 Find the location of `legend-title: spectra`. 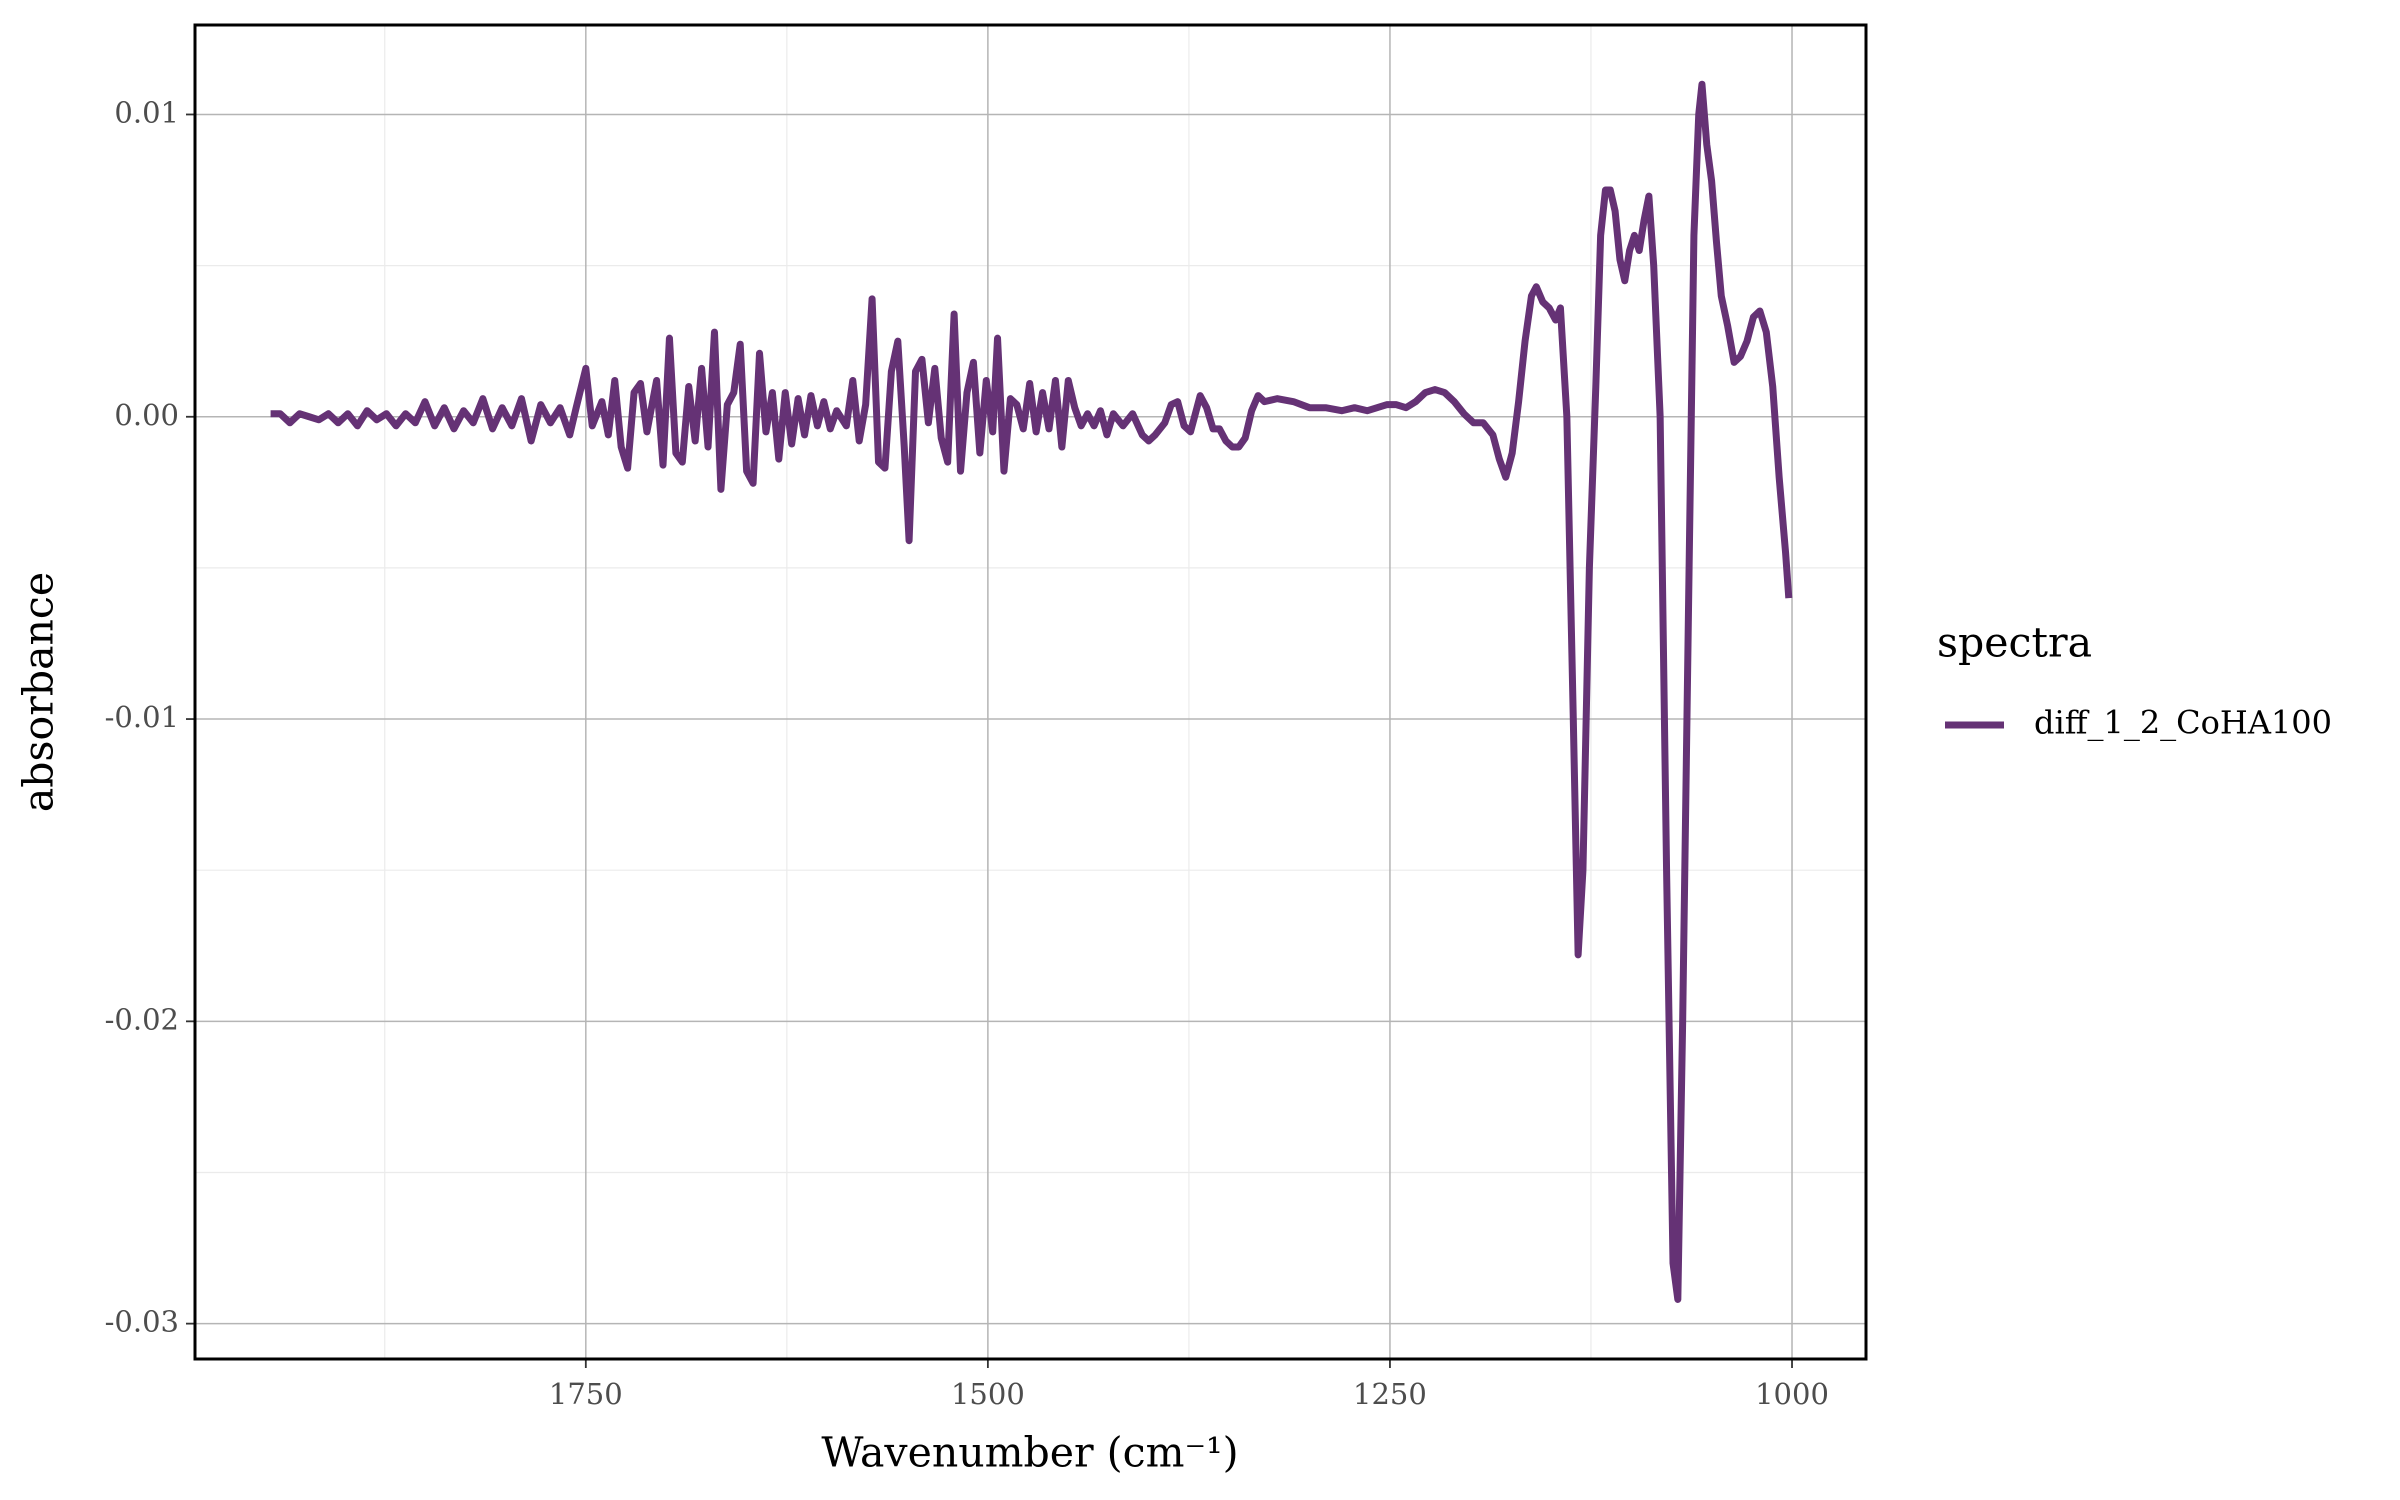

legend-title: spectra is located at coordinates (2014, 643).